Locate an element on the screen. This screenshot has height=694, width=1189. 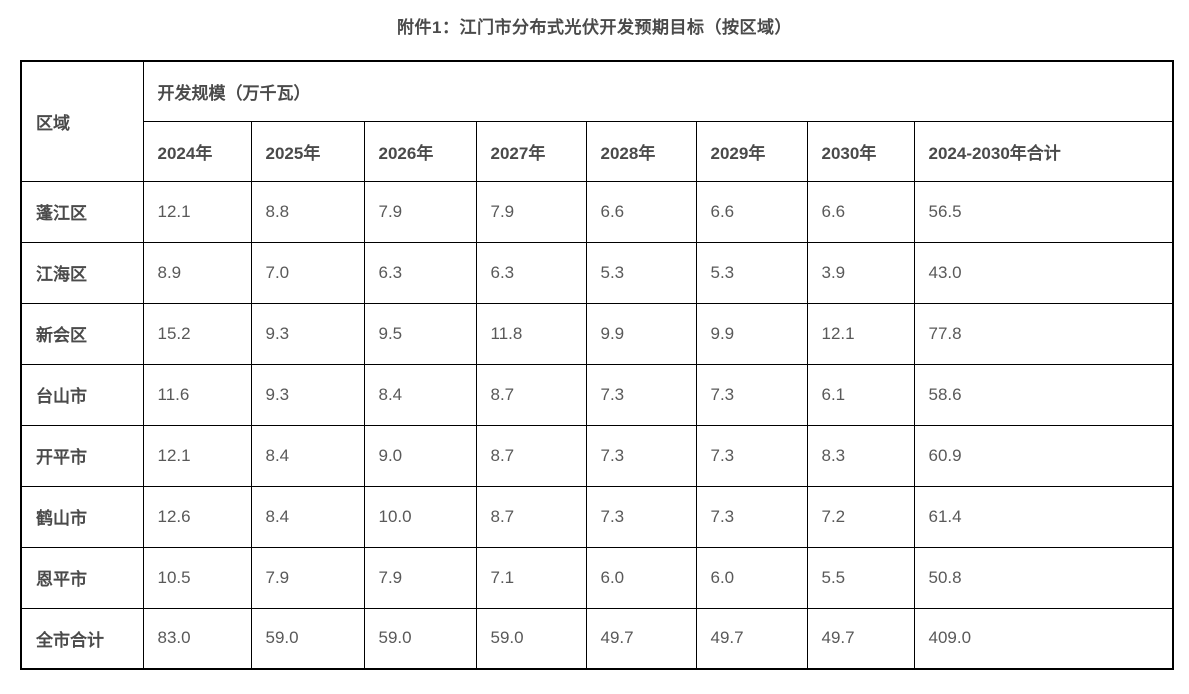
year-header-2026: 2026年 is located at coordinates (420, 151).